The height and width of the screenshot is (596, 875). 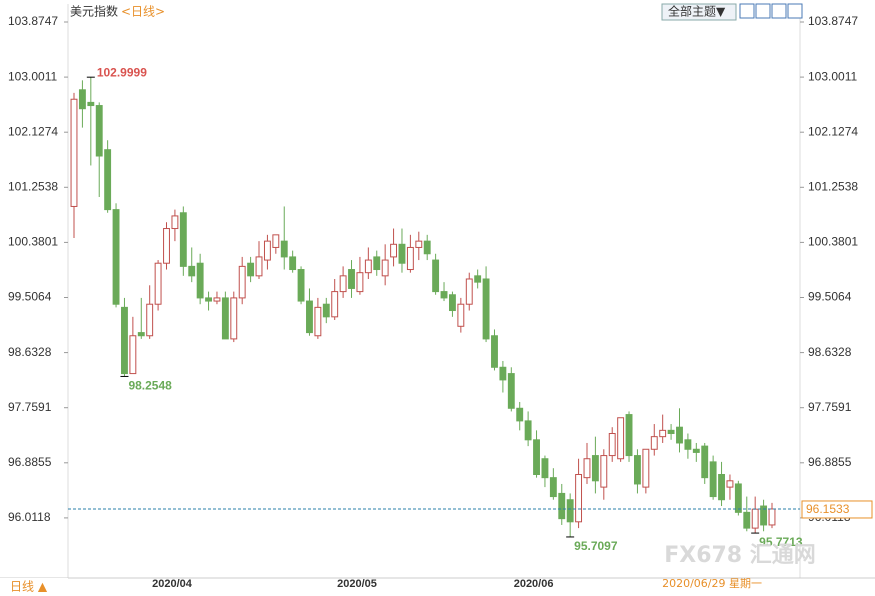 I want to click on y2-tick-label: 97.7591, so click(x=830, y=407).